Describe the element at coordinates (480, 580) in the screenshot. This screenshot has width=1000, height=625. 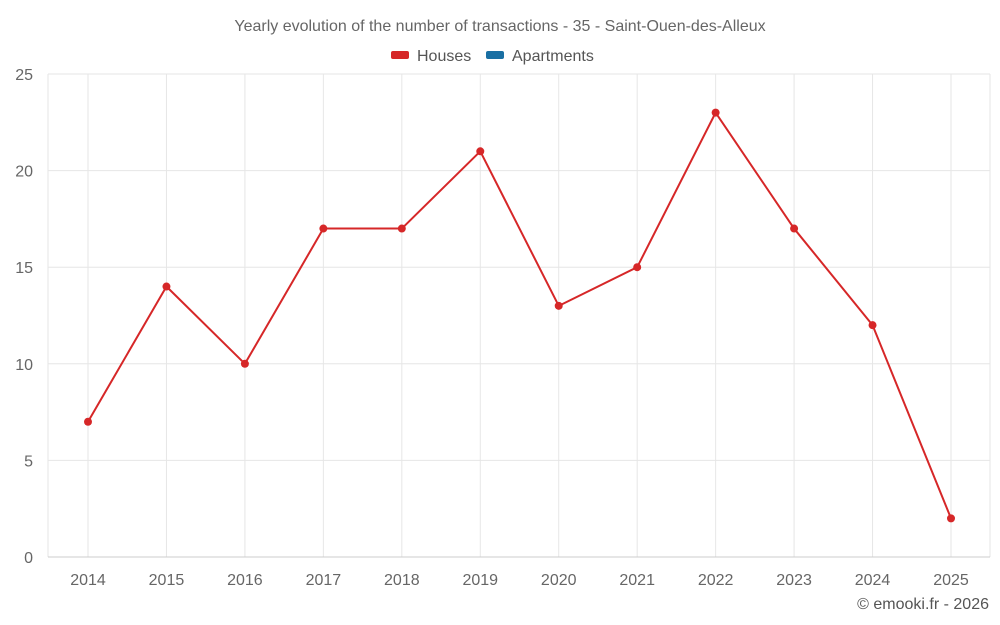
I see `x-tick-label: 2019` at that location.